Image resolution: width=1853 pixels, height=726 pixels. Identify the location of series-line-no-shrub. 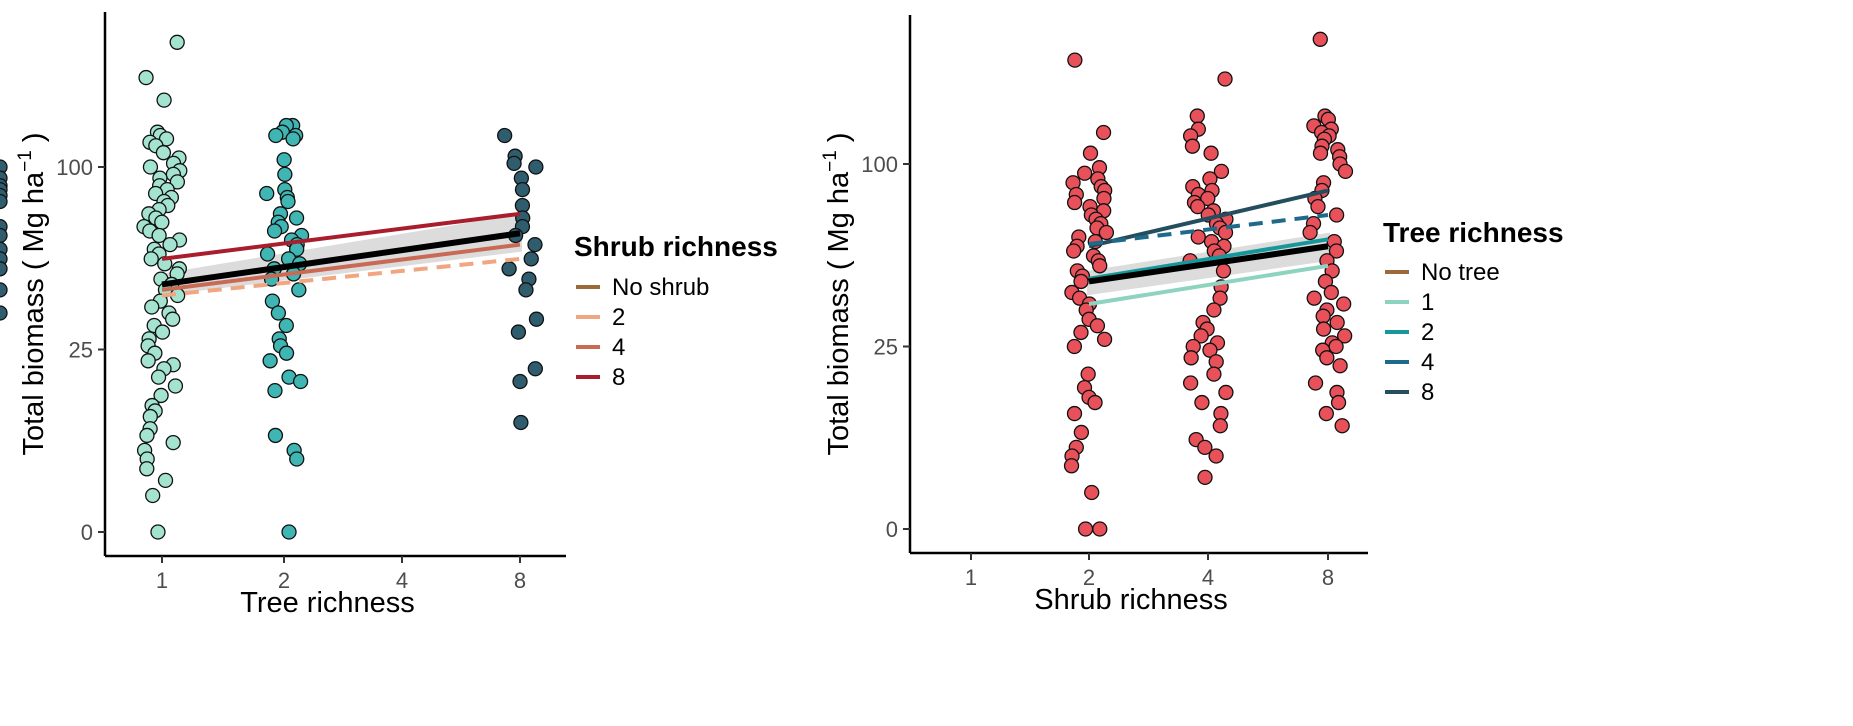
(341, 259).